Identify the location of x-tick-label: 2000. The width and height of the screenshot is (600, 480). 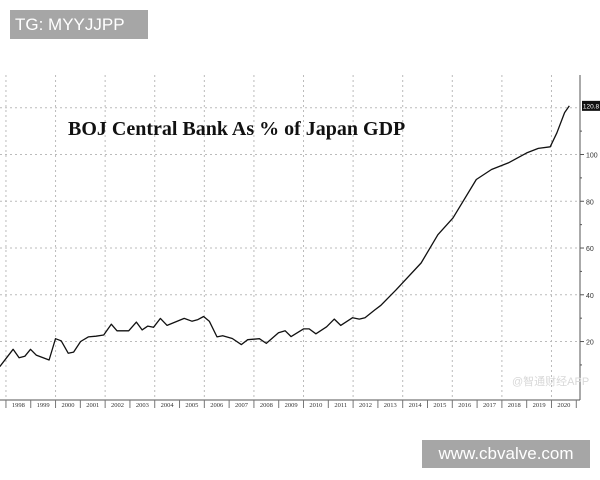
(67, 405).